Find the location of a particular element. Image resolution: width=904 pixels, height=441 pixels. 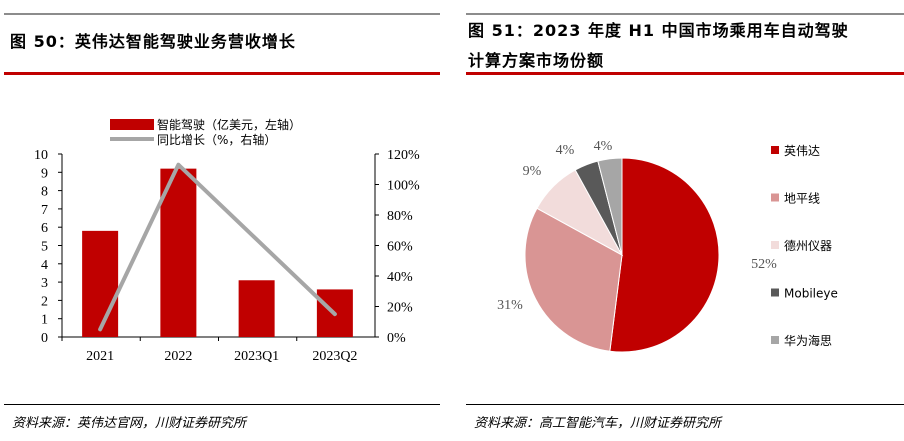

growth-line is located at coordinates (217, 247).